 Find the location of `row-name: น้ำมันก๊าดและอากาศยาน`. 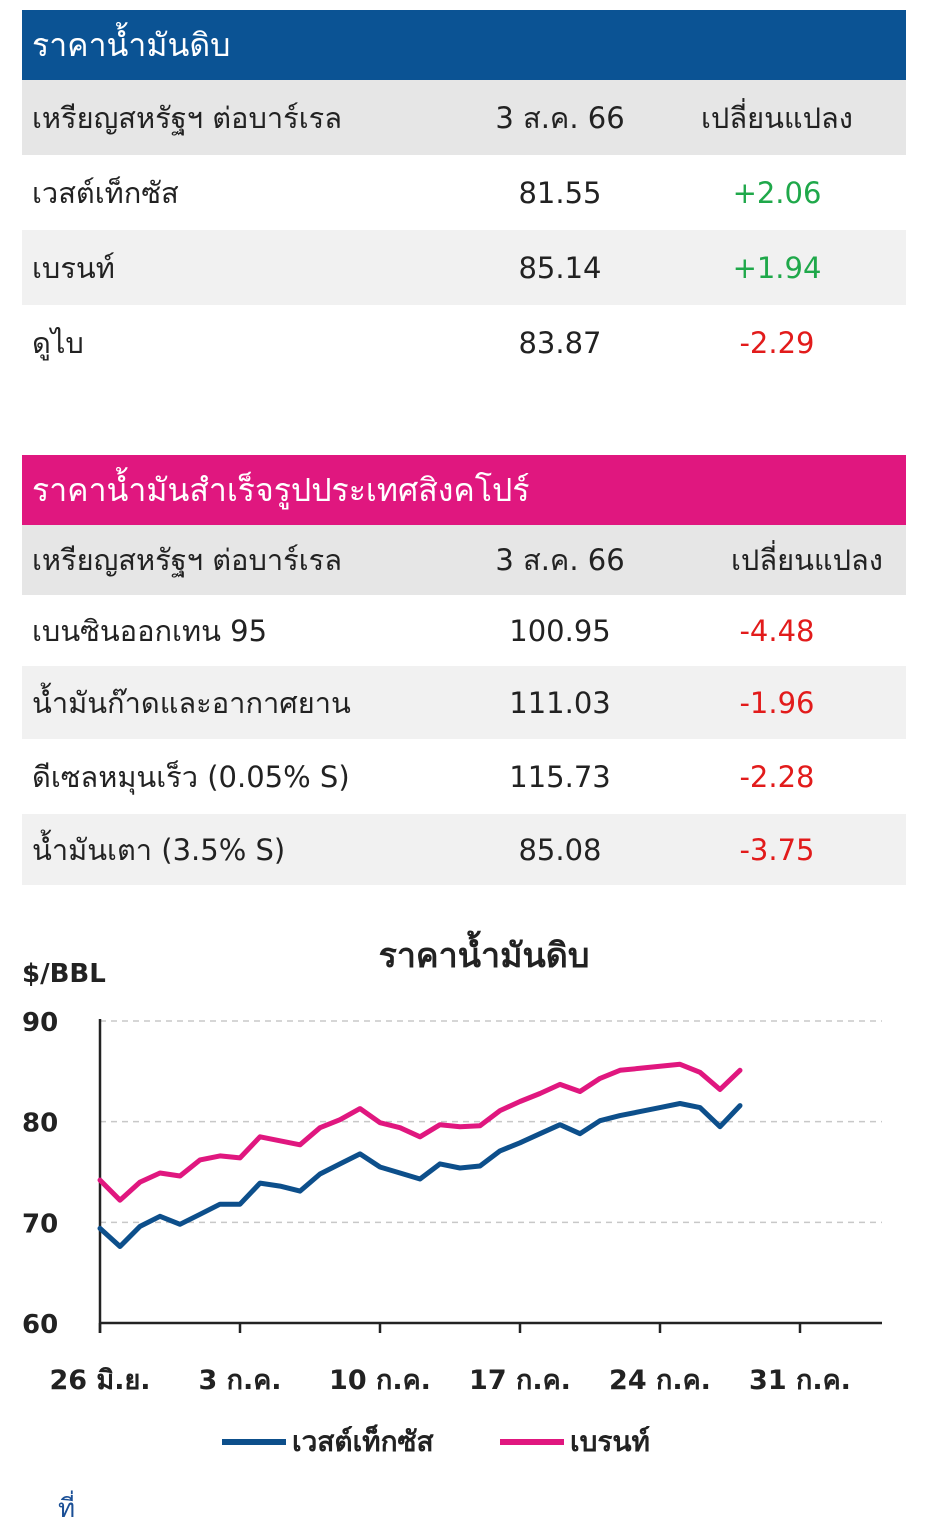

row-name: น้ำมันก๊าดและอากาศยาน is located at coordinates (191, 702).